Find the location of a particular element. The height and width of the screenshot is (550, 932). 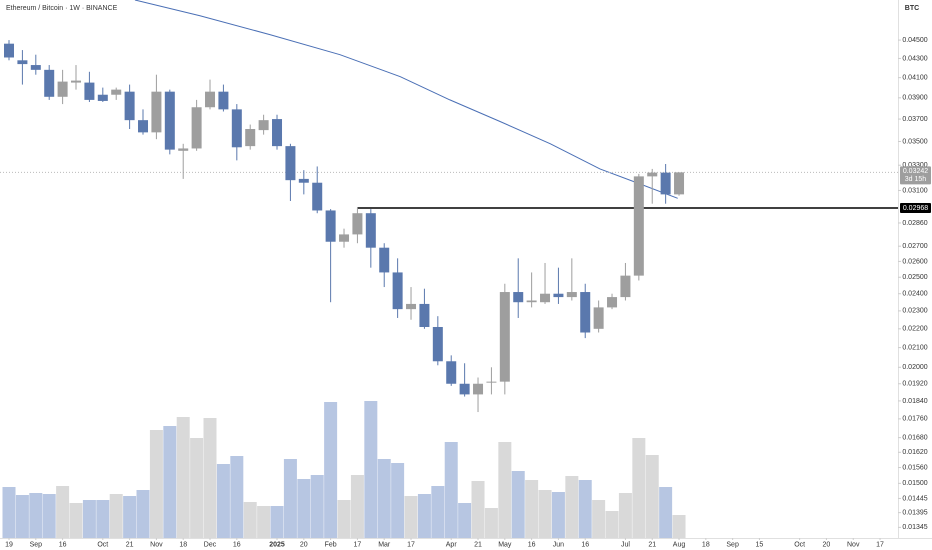

y-tick-label: 0.04500 is located at coordinates (914, 40).